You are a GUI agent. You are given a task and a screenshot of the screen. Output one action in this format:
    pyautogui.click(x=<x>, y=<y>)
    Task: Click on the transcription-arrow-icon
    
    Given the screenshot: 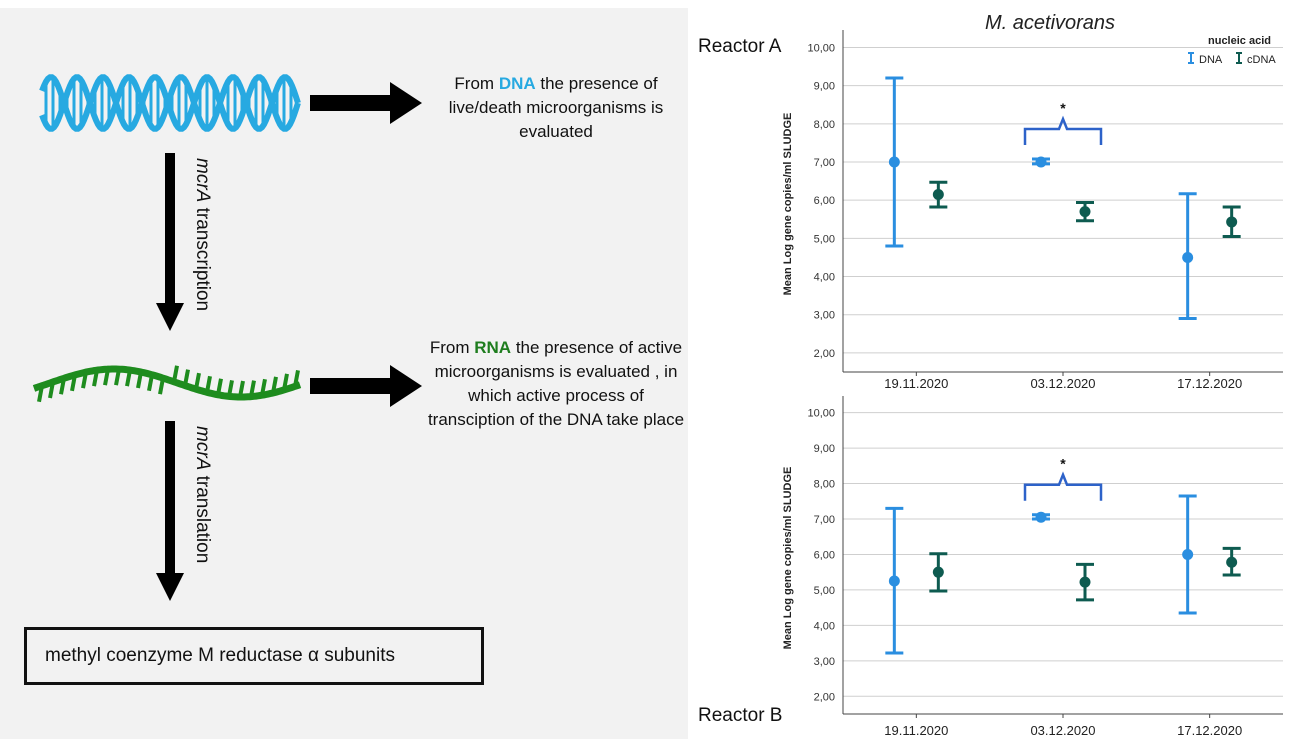 What is the action you would take?
    pyautogui.click(x=170, y=242)
    